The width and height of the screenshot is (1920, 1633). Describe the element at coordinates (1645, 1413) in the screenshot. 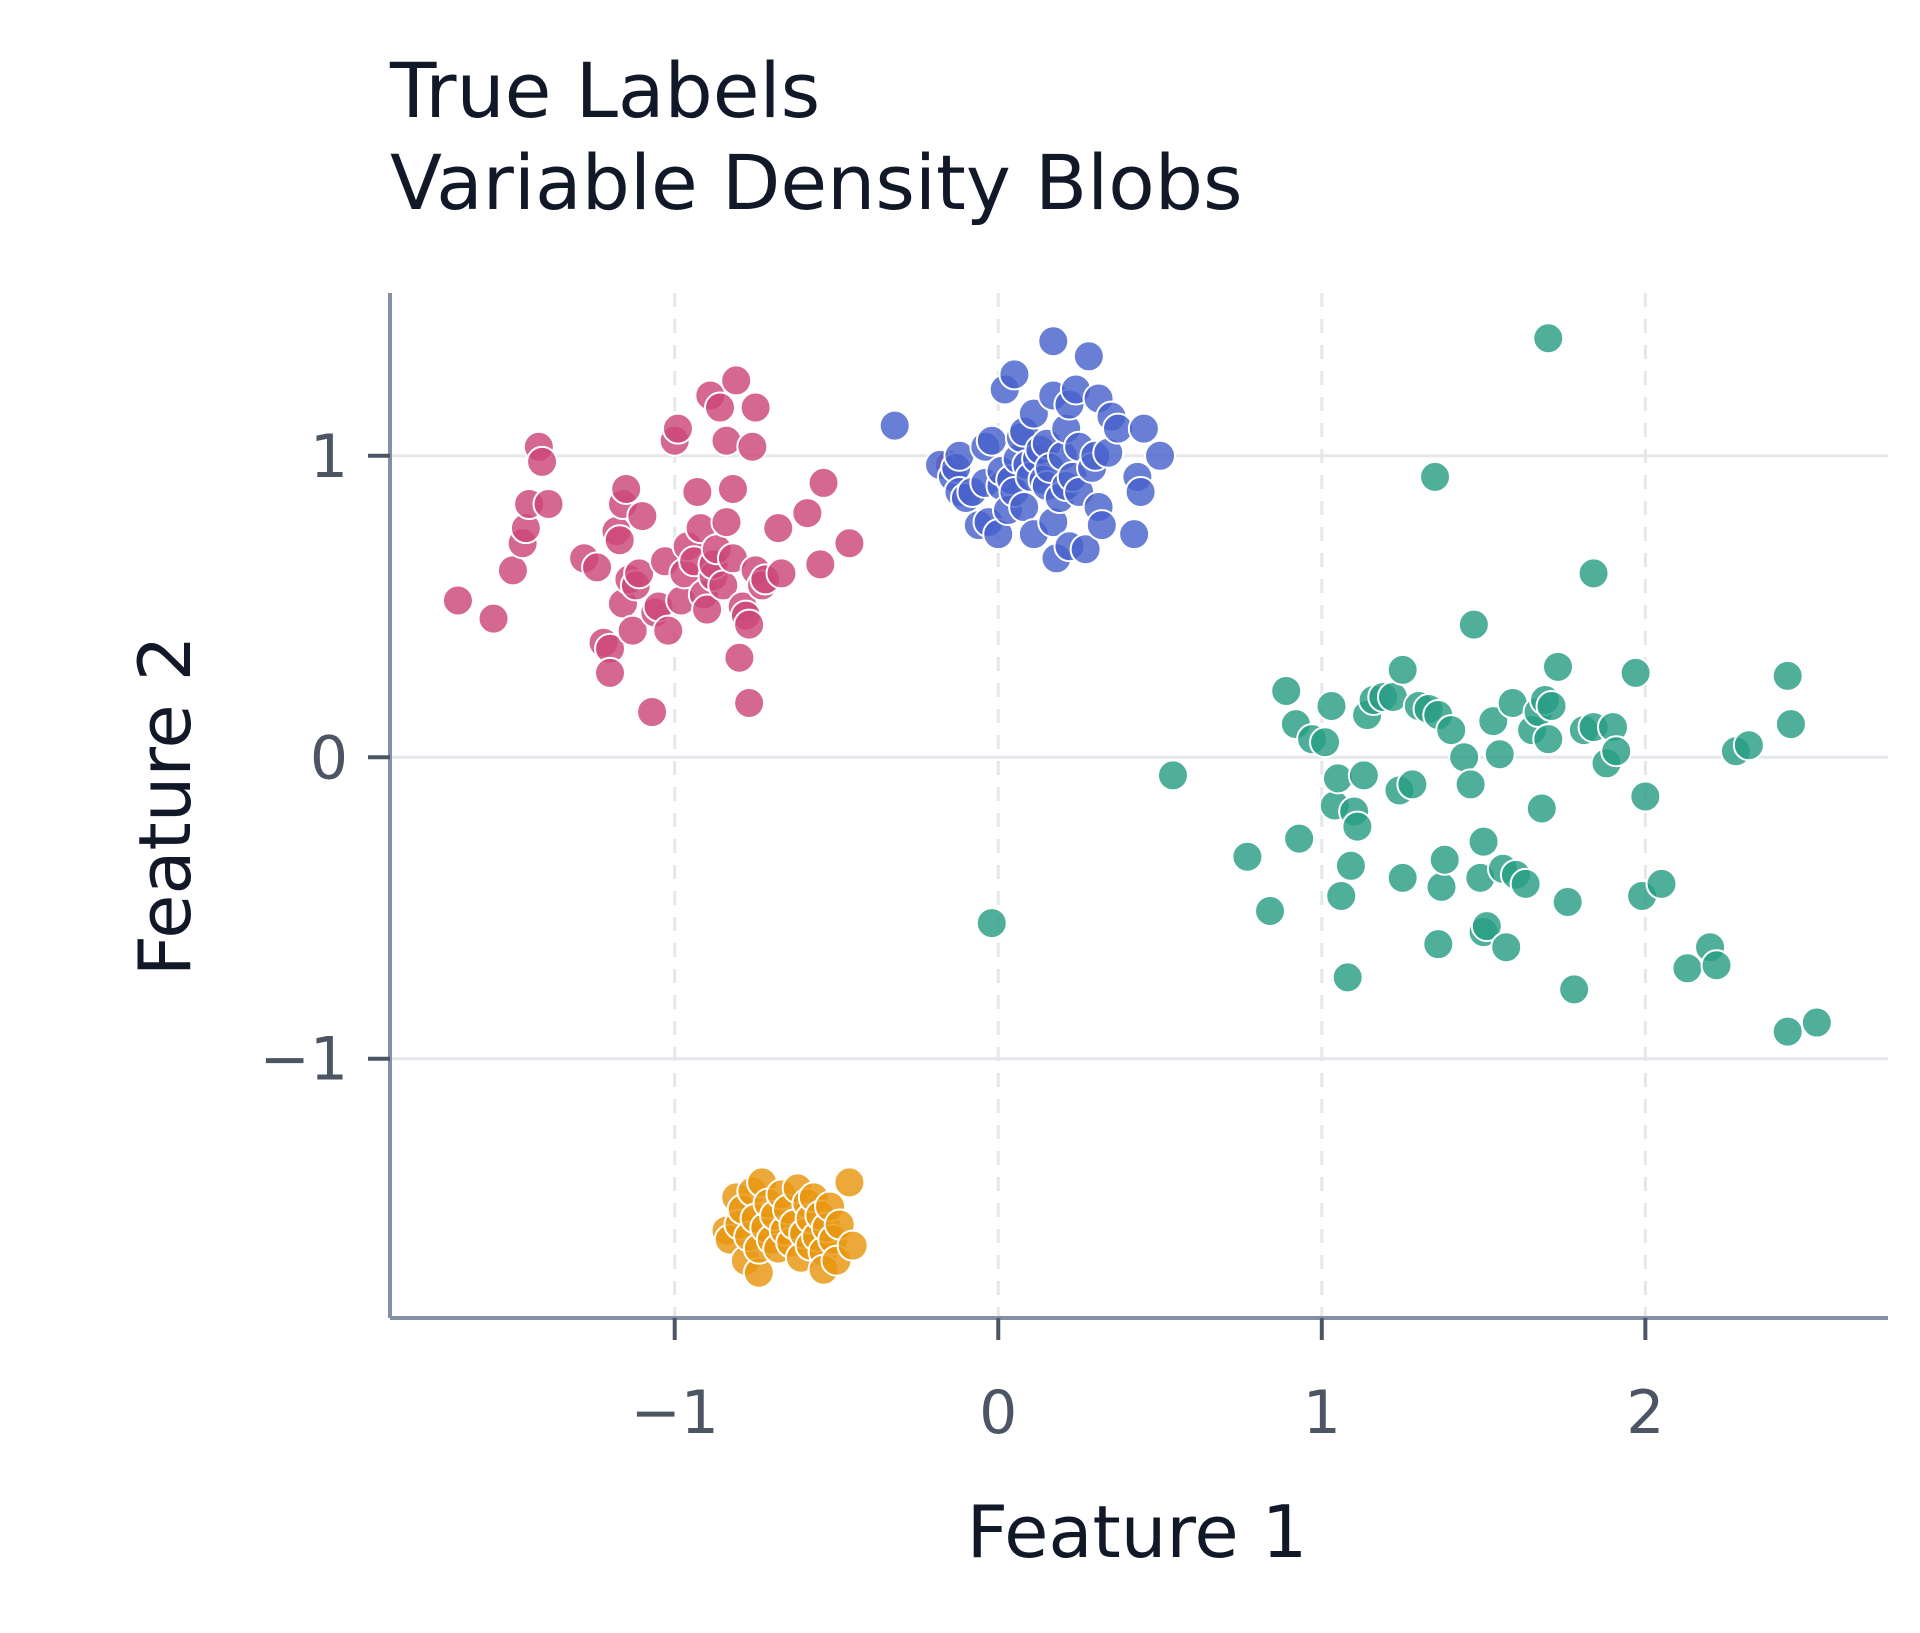

I see `x-tick-label: 2` at that location.